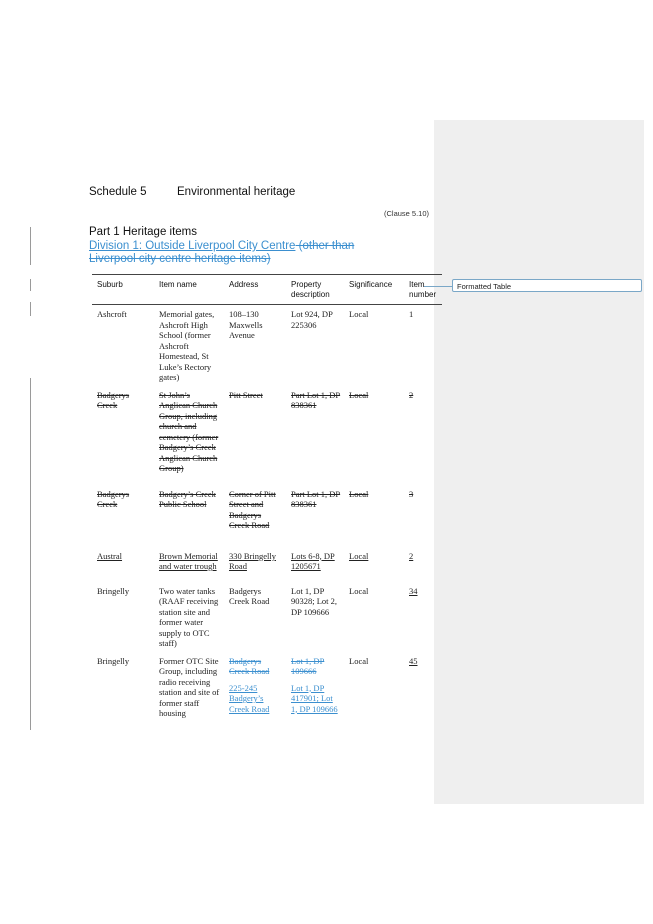  I want to click on cell-item-name: Brown Memorial and water trough, so click(188, 561).